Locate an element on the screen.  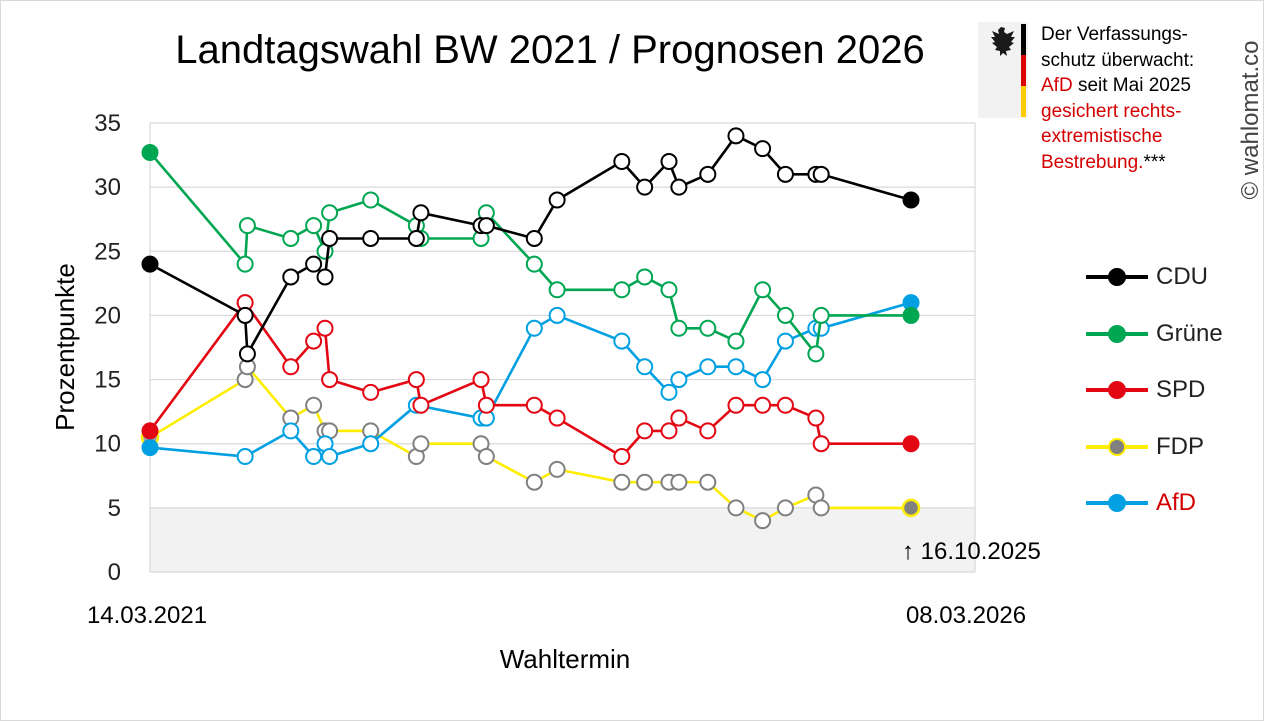
below-threshold-band is located at coordinates (562, 539).